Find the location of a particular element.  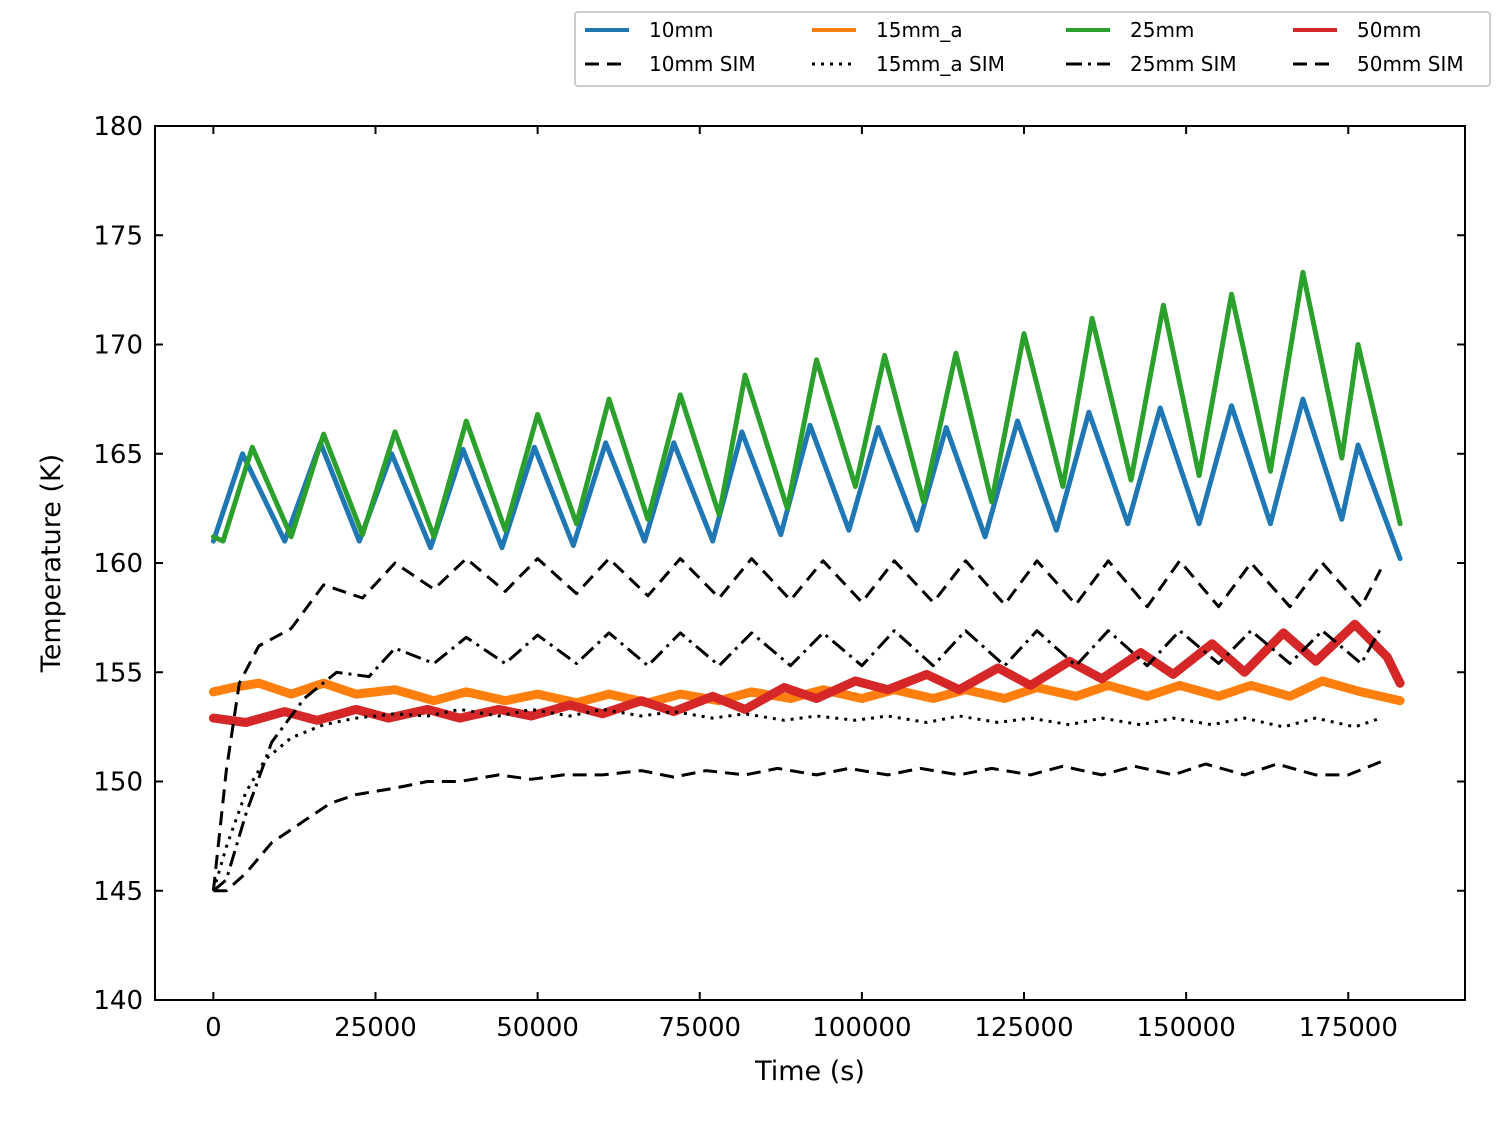

series-line-10mm-sim is located at coordinates (797, 826).